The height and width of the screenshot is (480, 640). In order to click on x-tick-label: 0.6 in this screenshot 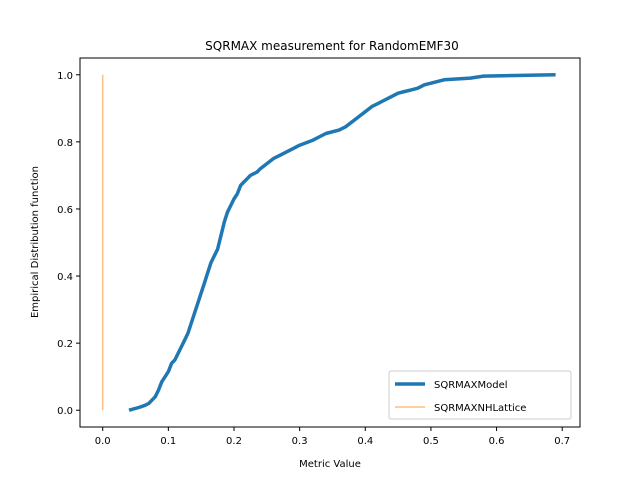, I will do `click(497, 441)`.